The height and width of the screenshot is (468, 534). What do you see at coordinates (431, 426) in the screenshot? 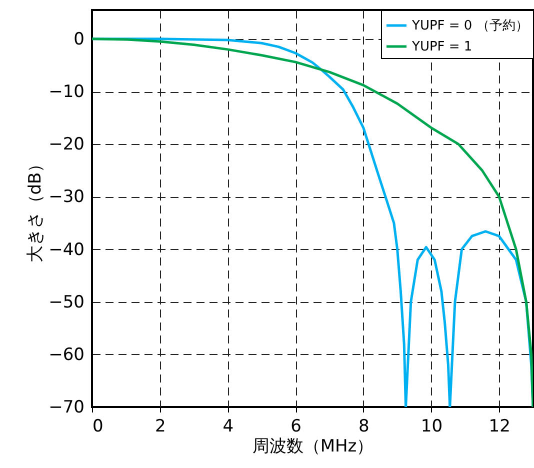
I see `x-tick-label: 10` at bounding box center [431, 426].